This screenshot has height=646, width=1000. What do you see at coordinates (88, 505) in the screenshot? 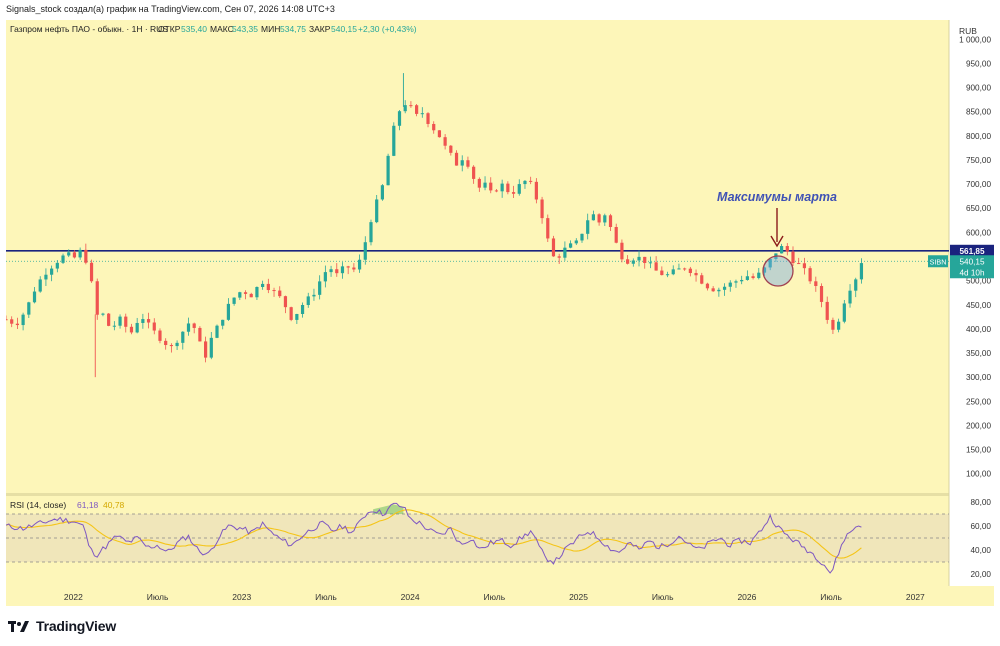
I see `rsi-value: 61,18` at bounding box center [88, 505].